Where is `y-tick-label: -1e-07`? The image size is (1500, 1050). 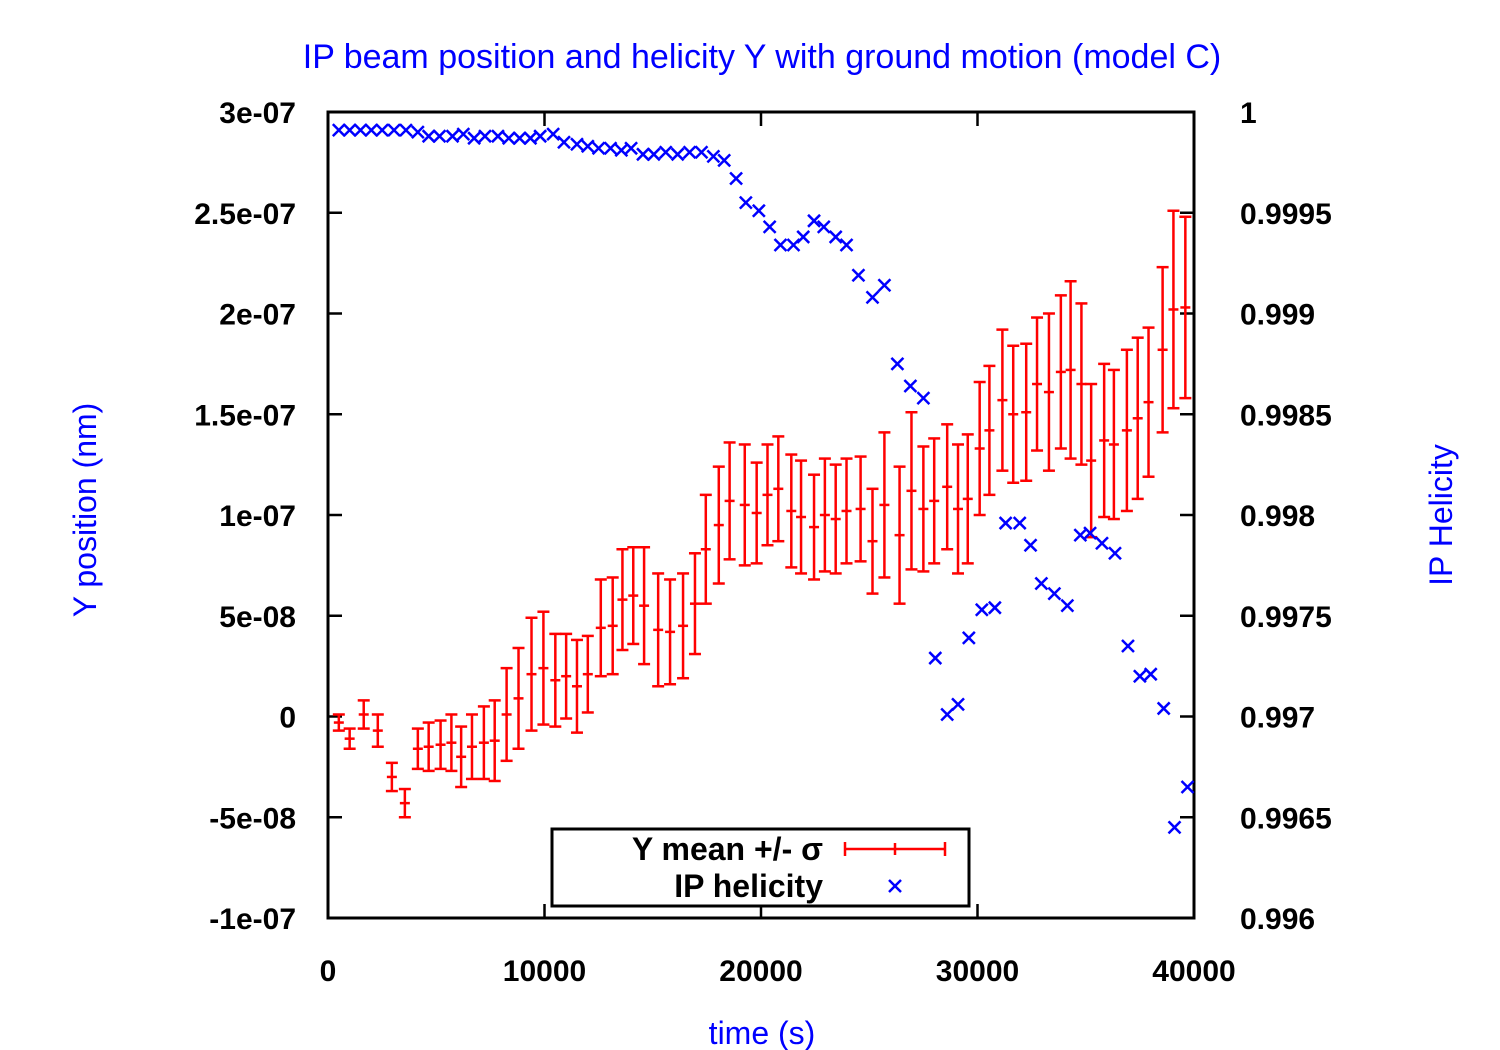
y-tick-label: -1e-07 is located at coordinates (252, 919).